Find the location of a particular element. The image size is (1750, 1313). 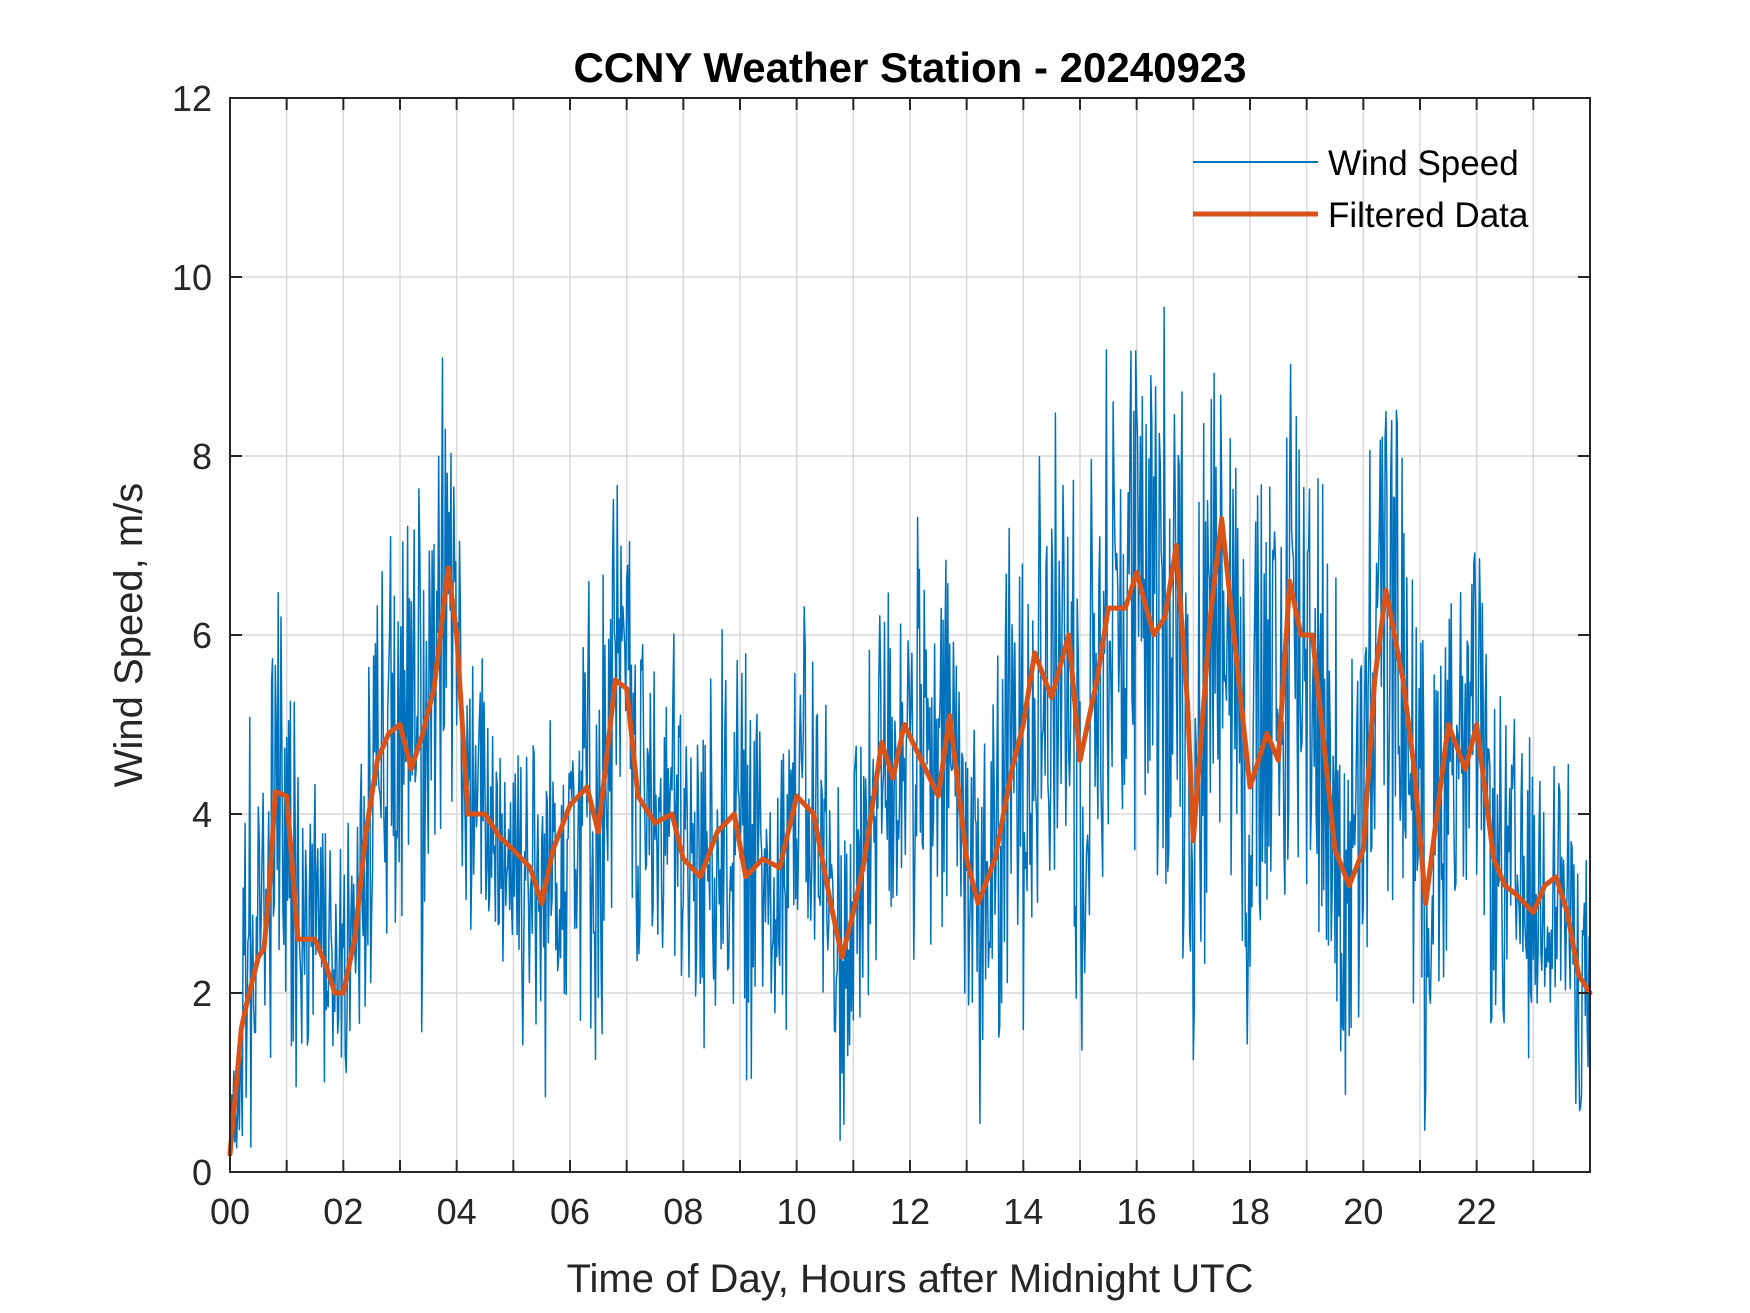

x-tick-label: 12 is located at coordinates (910, 1211).